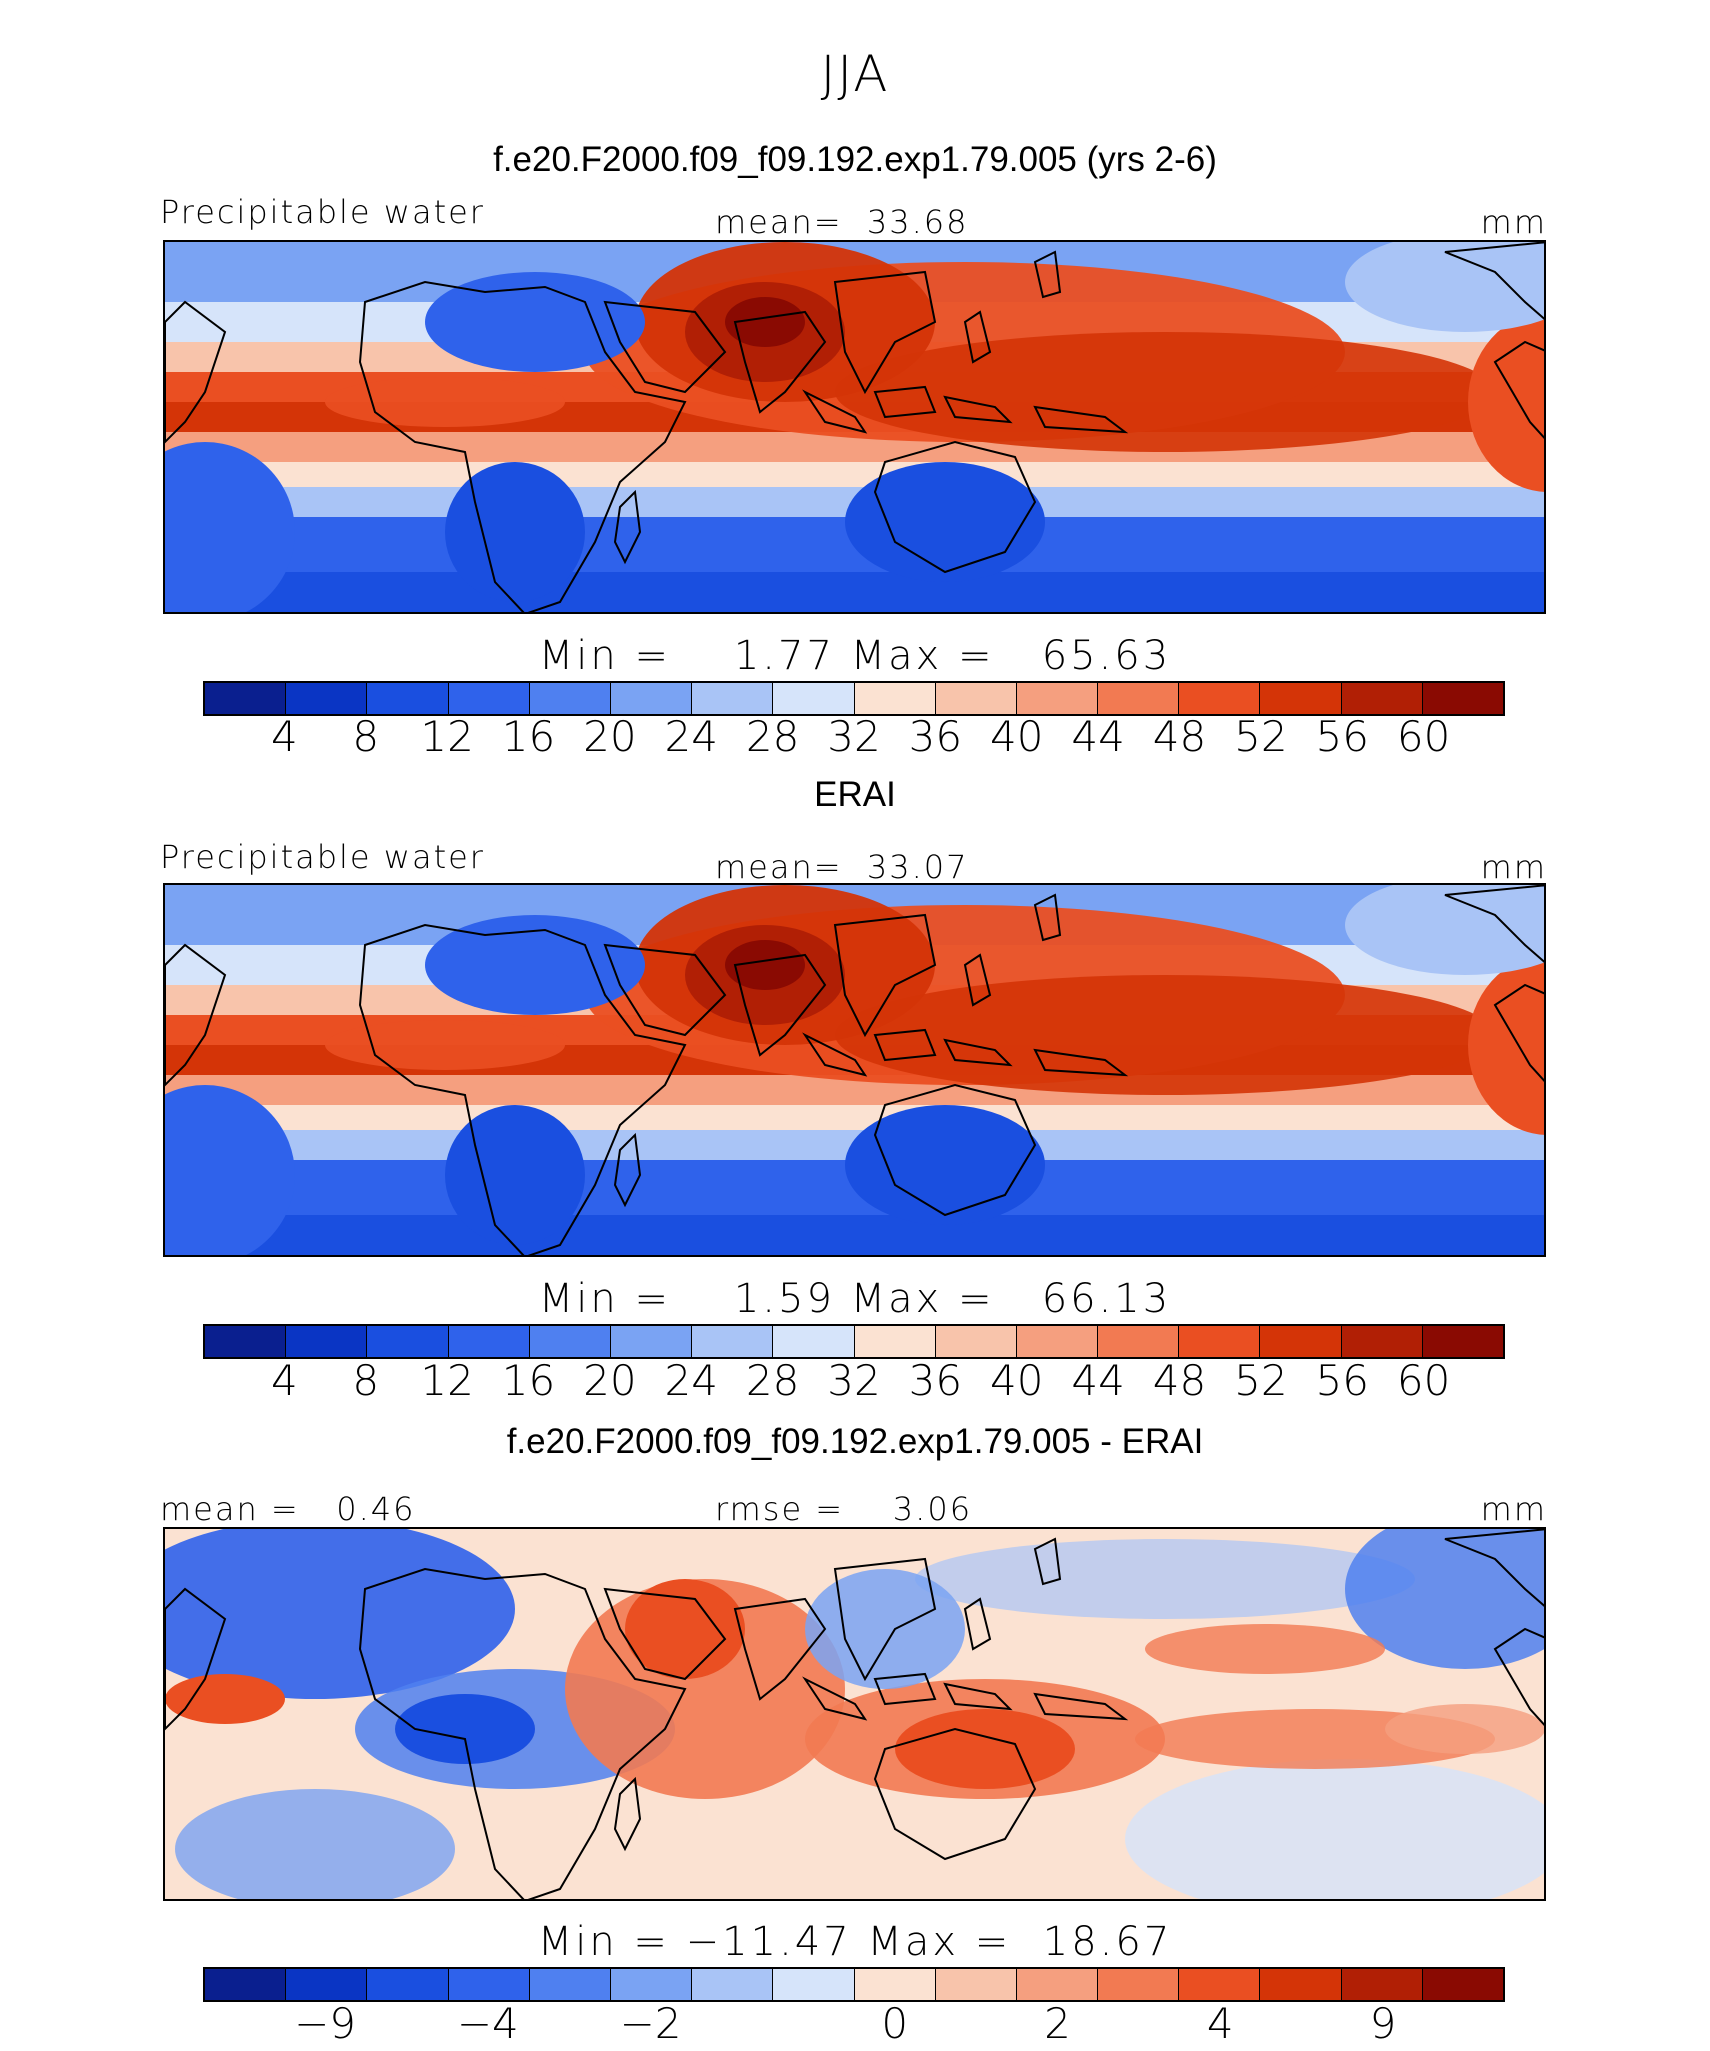 Image resolution: width=1710 pixels, height=2051 pixels. Describe the element at coordinates (855, 656) in the screenshot. I see `panel-1-min-max: Min = 1.77 Max = 65.63` at that location.